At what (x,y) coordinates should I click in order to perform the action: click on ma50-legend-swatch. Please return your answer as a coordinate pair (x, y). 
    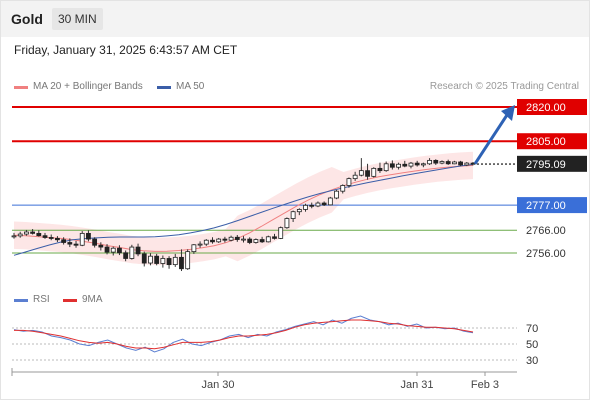
    Looking at the image, I should click on (164, 87).